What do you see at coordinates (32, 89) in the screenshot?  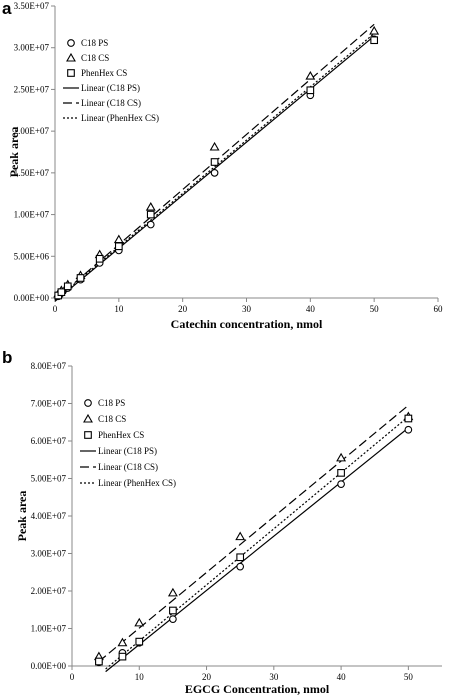 I see `y-tick-label: 2.50E+07` at bounding box center [32, 89].